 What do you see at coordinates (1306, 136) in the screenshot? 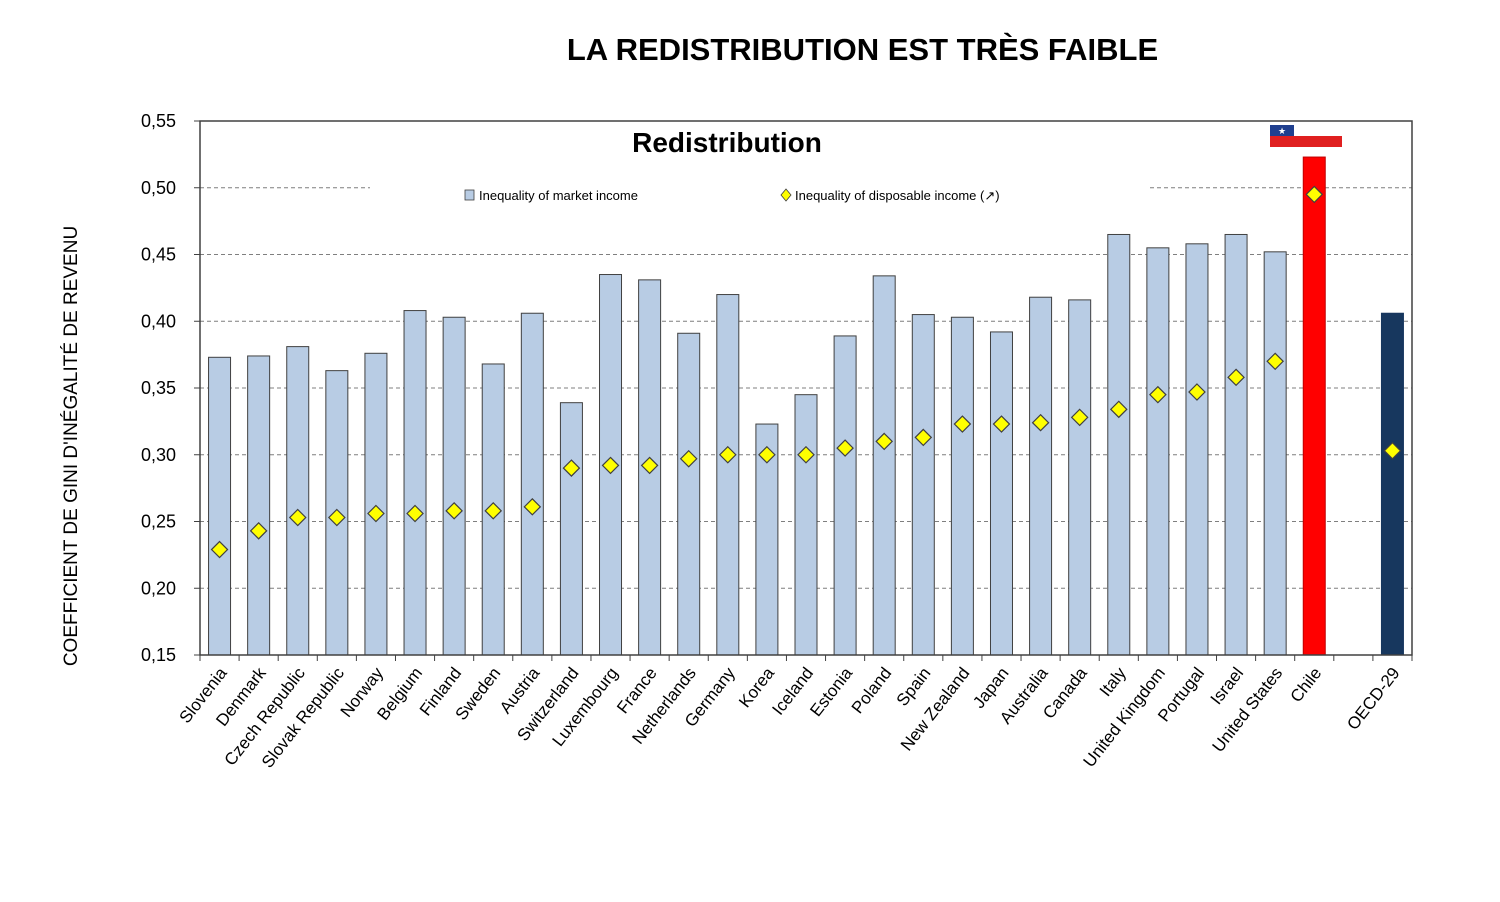
I see `chile-flag-icon: ★` at bounding box center [1306, 136].